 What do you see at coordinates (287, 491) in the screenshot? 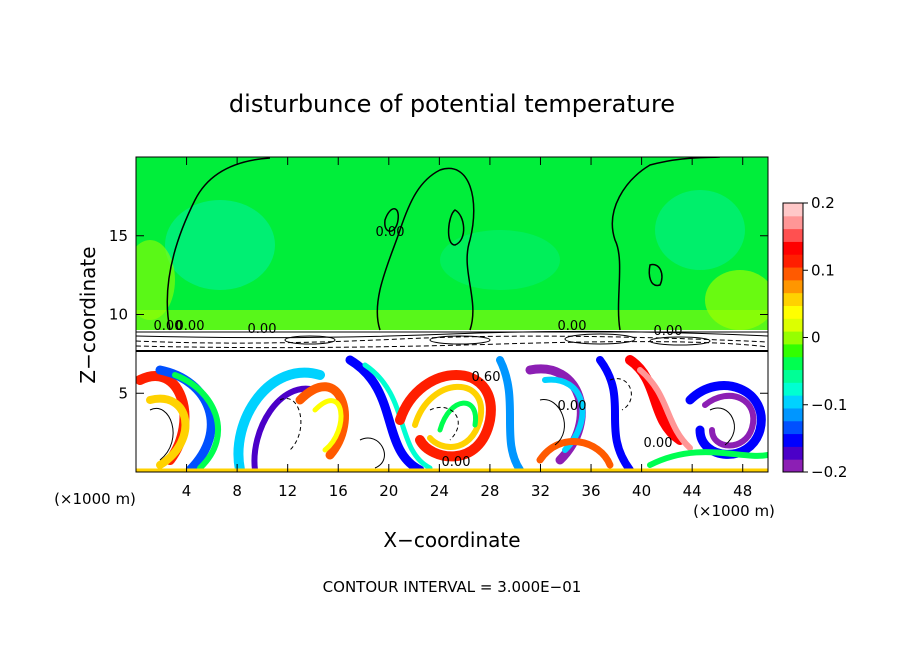
I see `x-tick-label: 12` at bounding box center [287, 491].